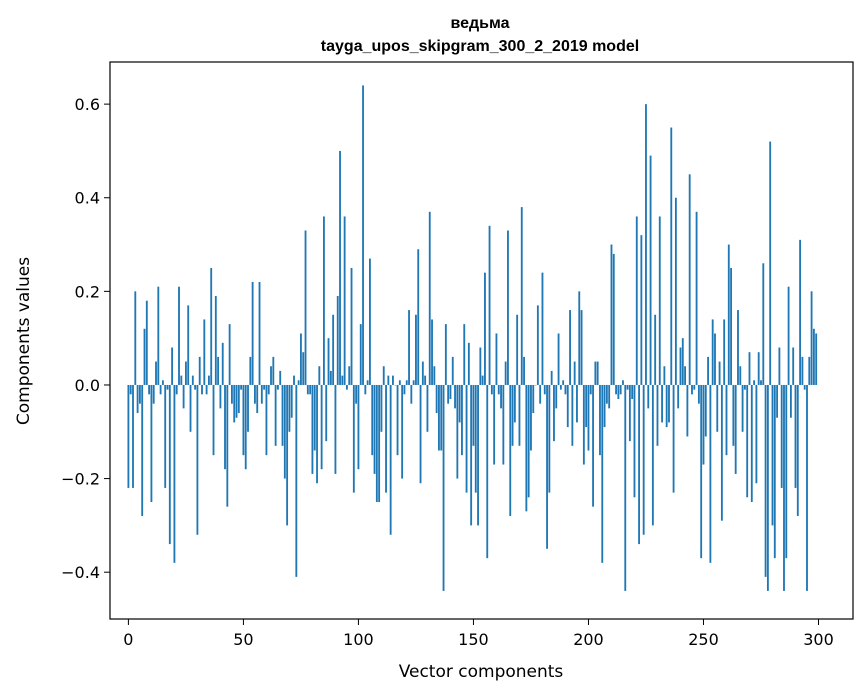  What do you see at coordinates (87, 198) in the screenshot?
I see `y-tick-label: 0.4` at bounding box center [87, 198].